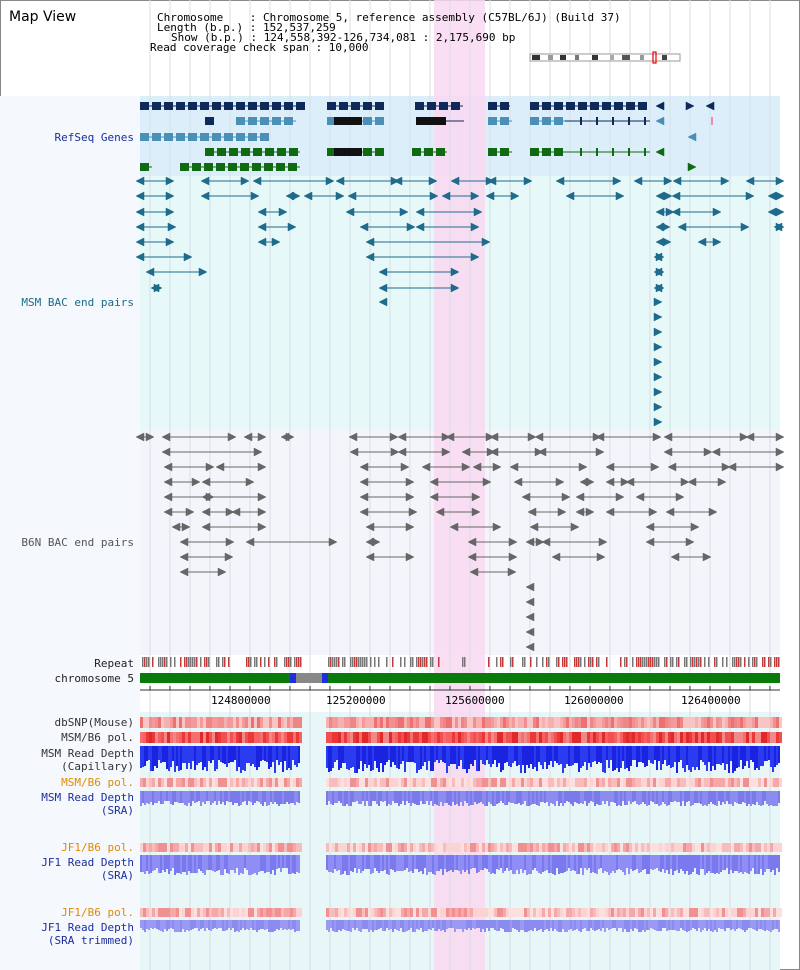 This screenshot has height=970, width=800. Describe the element at coordinates (94, 722) in the screenshot. I see `track-label-dbsnp: dbSNP(Mouse)` at that location.